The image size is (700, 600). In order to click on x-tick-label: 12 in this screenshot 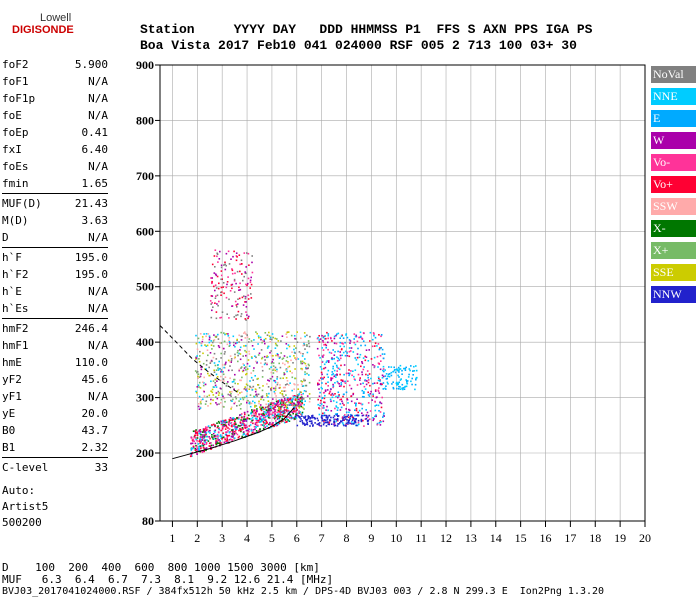, I will do `click(446, 538)`.